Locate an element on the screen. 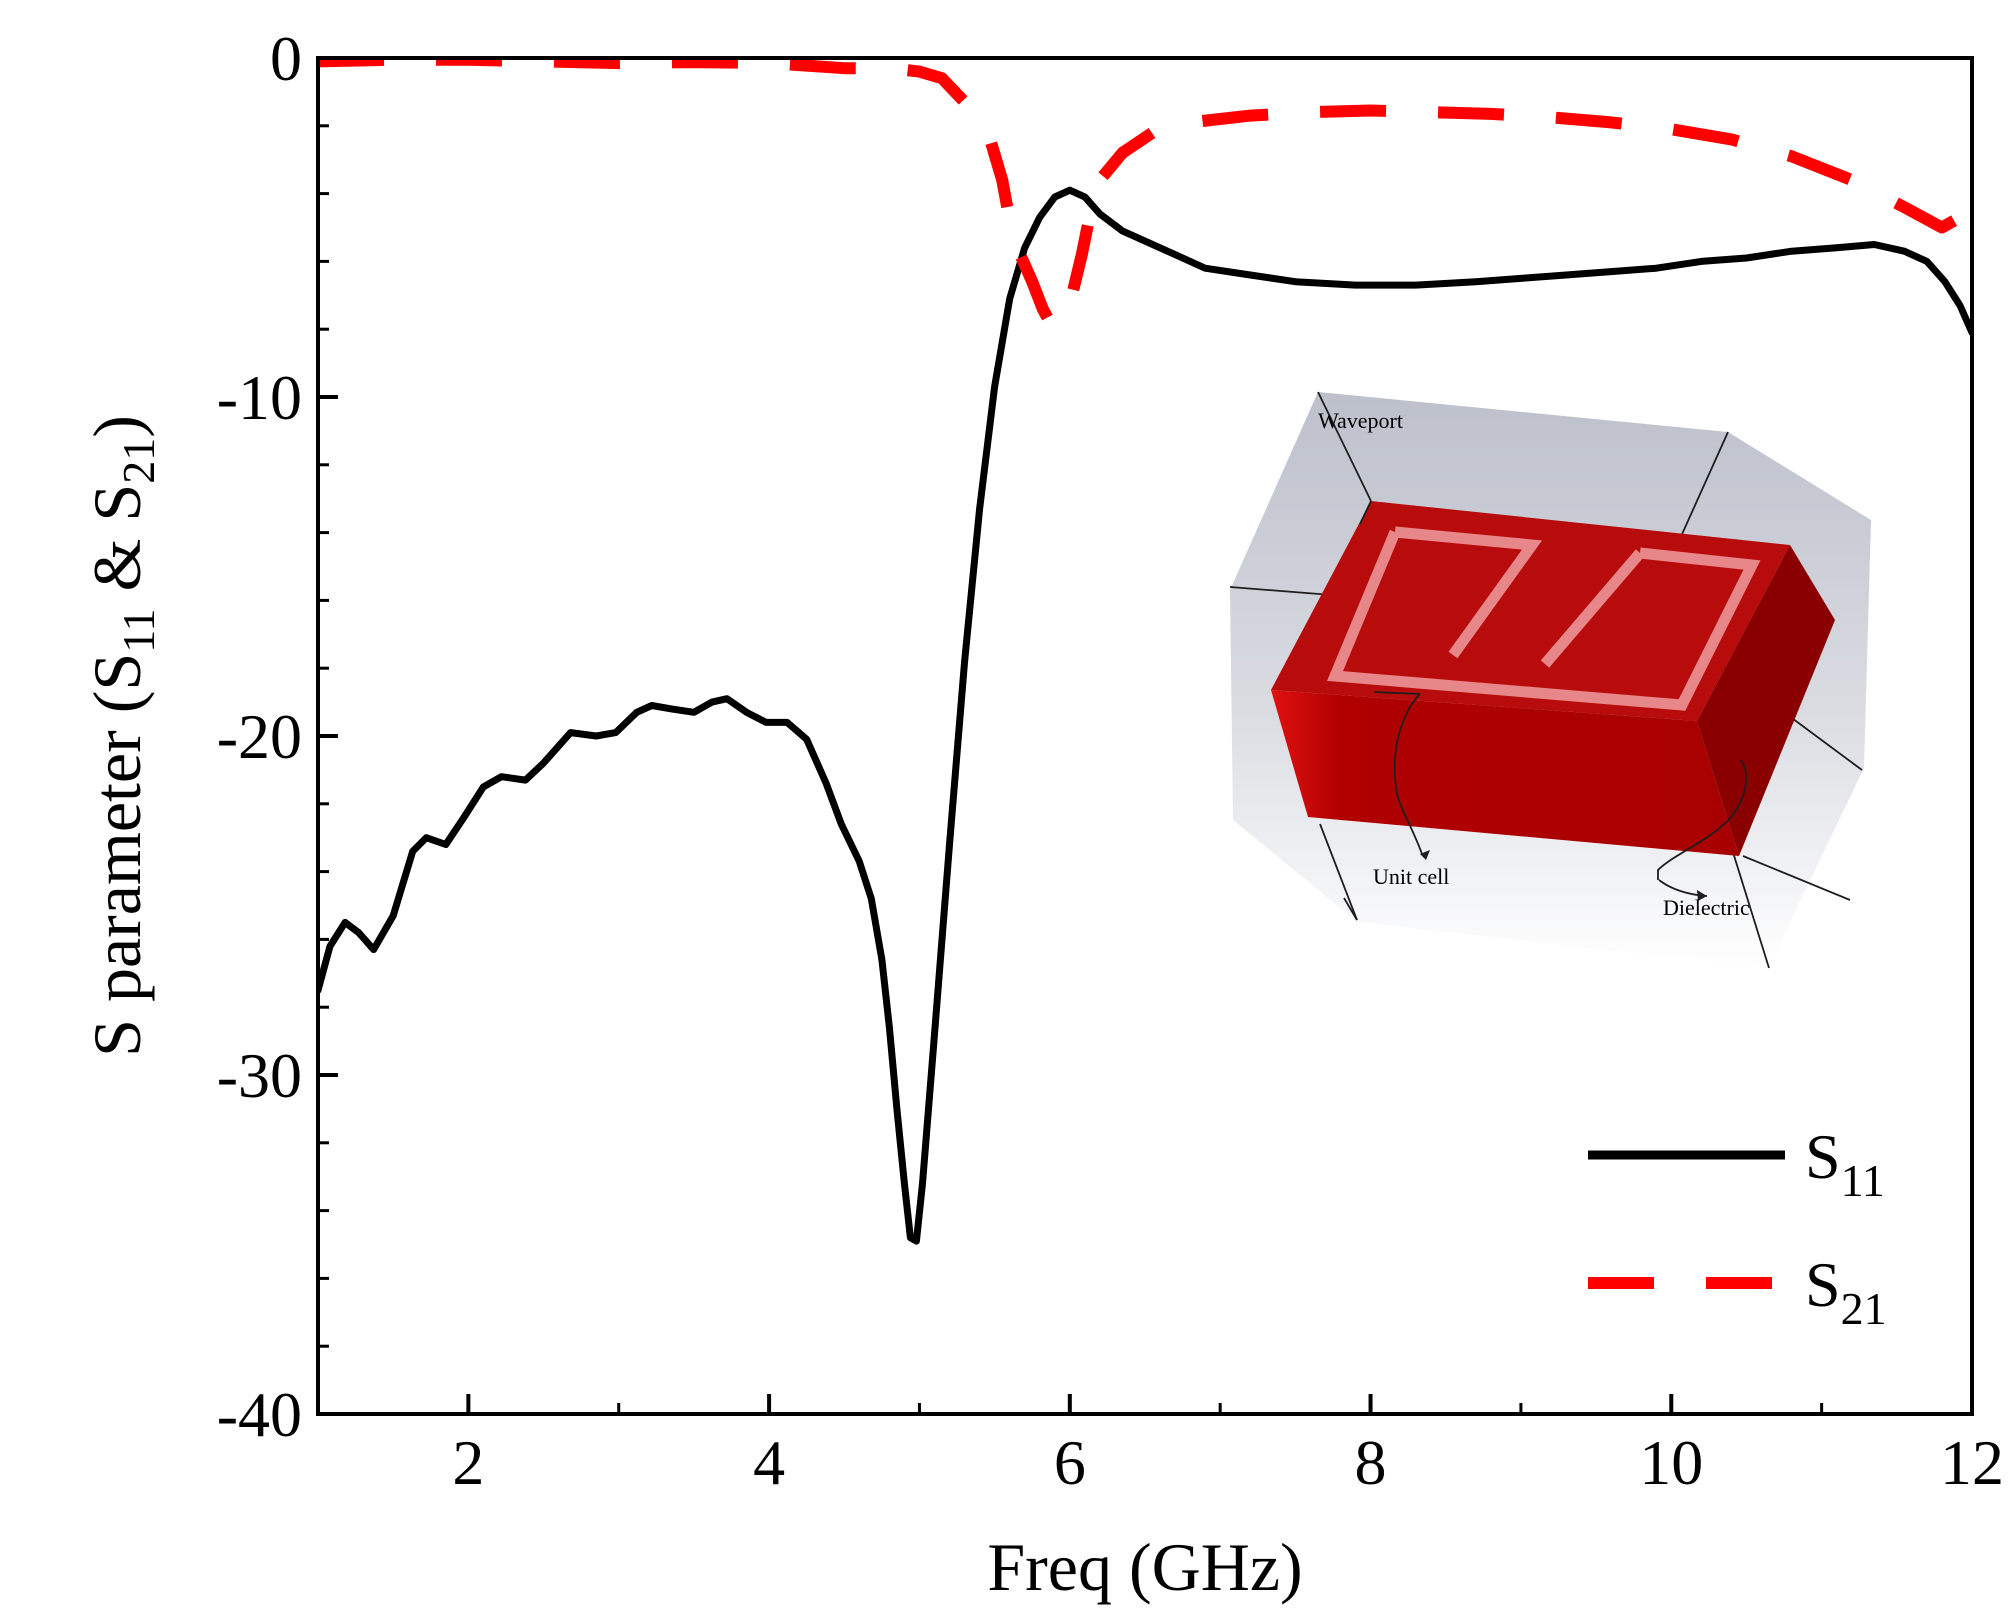  y-axis-title-suffix: ) is located at coordinates (117, 426).